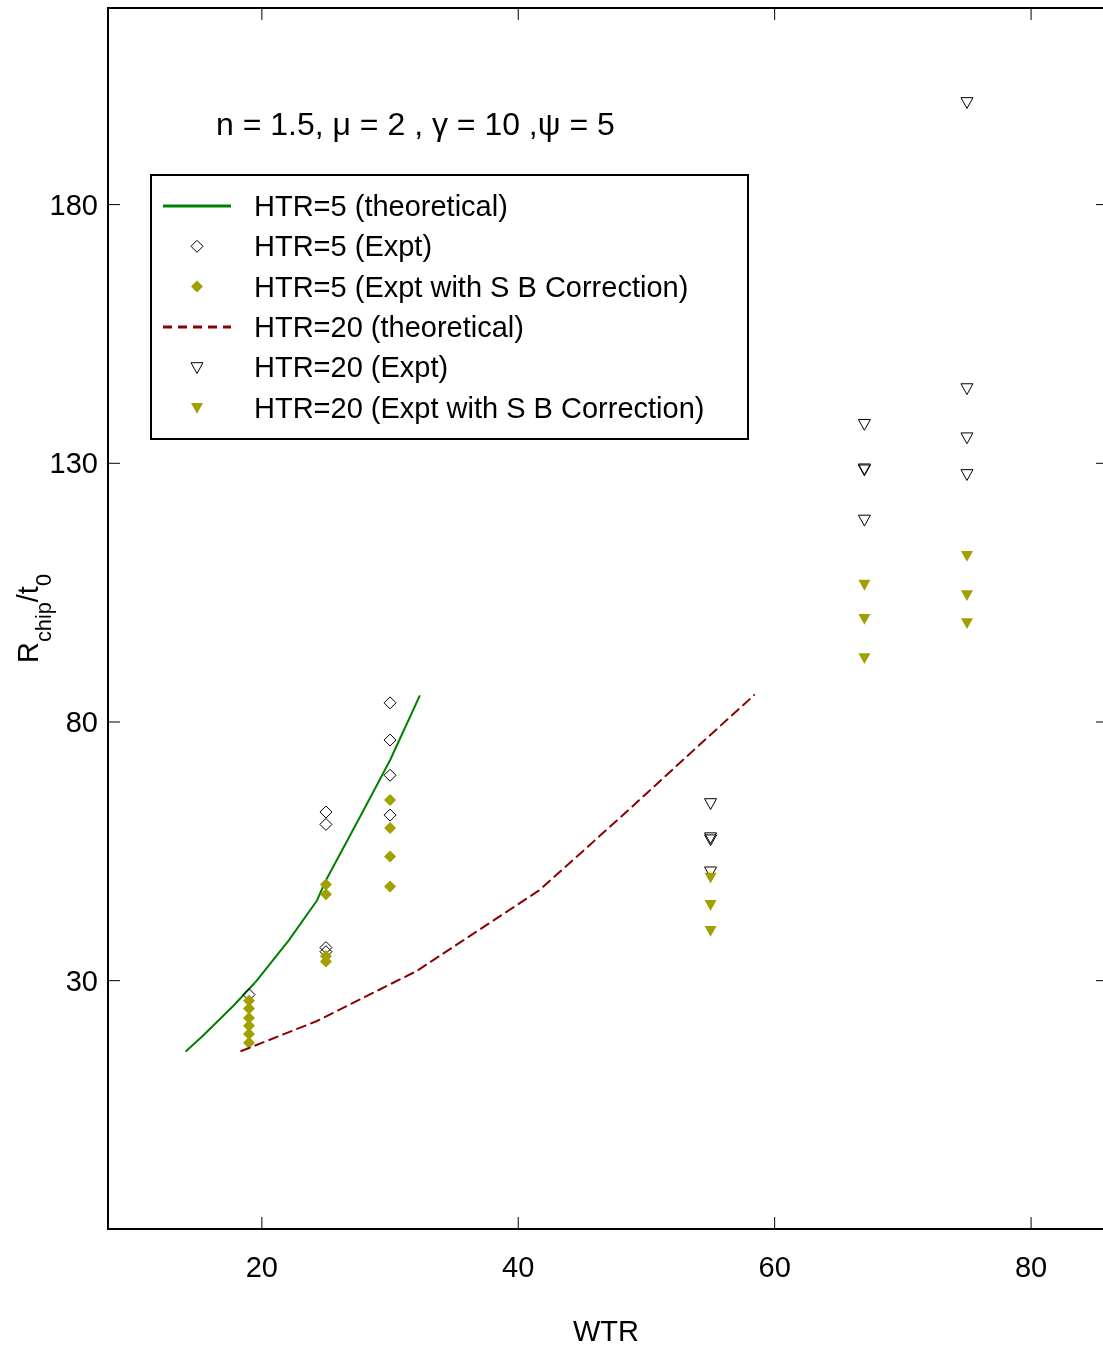 The width and height of the screenshot is (1103, 1346). What do you see at coordinates (381, 206) in the screenshot?
I see `legend-label: HTR=5 (theoretical)` at bounding box center [381, 206].